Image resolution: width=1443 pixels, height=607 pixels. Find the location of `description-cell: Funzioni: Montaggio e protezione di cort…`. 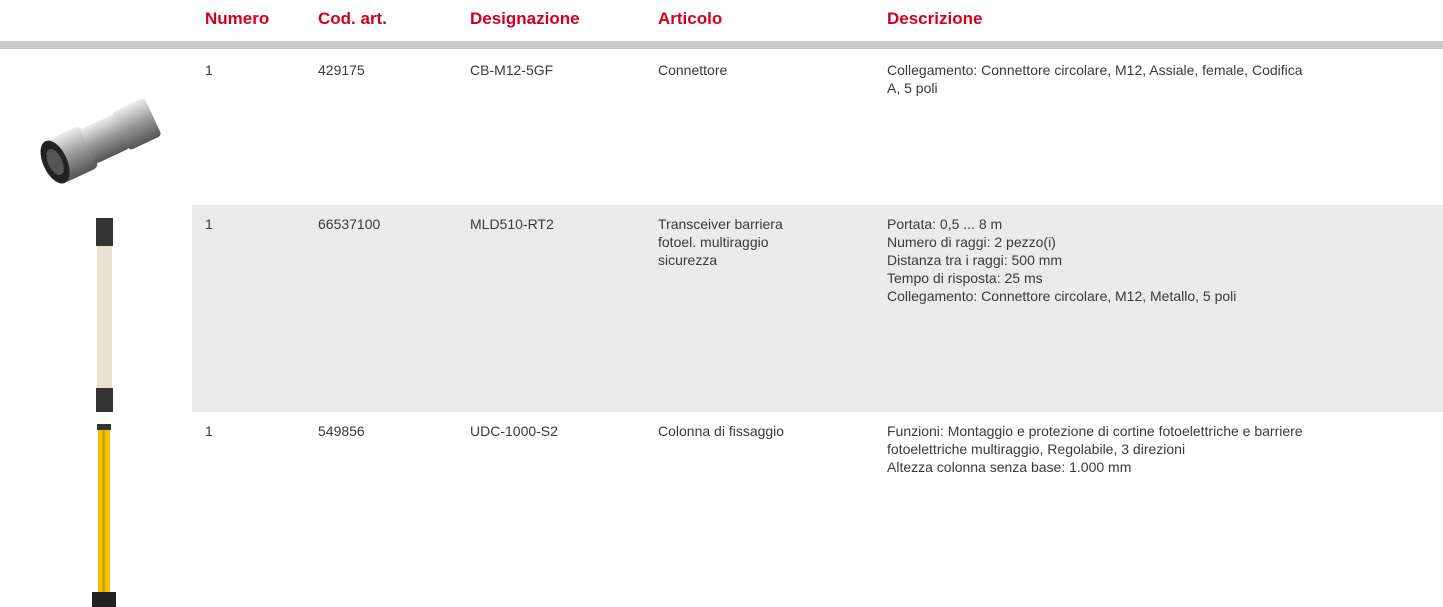

description-cell: Funzioni: Montaggio e protezione di cort… is located at coordinates (1165, 449).